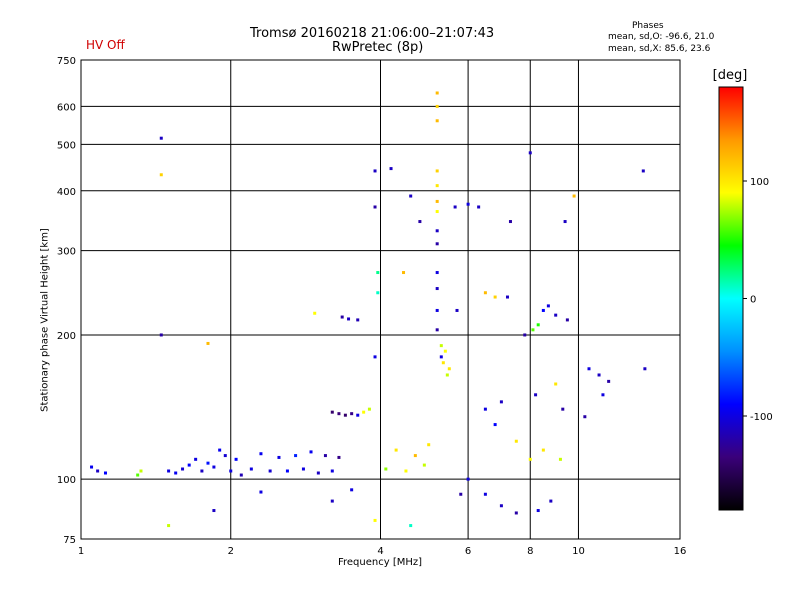 This screenshot has height=600, width=800. I want to click on y-tick-label: 750, so click(66, 61).